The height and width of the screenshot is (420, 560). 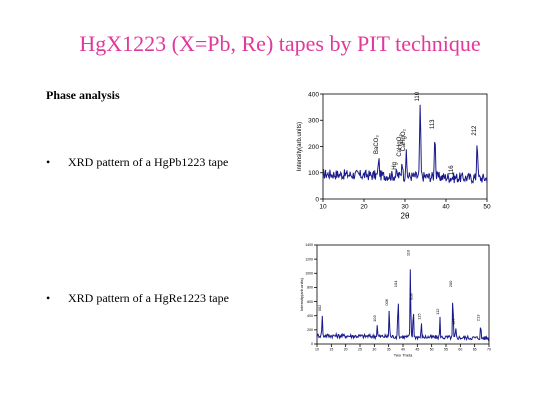 What do you see at coordinates (405, 216) in the screenshot?
I see `x-axis-label: 2θ` at bounding box center [405, 216].